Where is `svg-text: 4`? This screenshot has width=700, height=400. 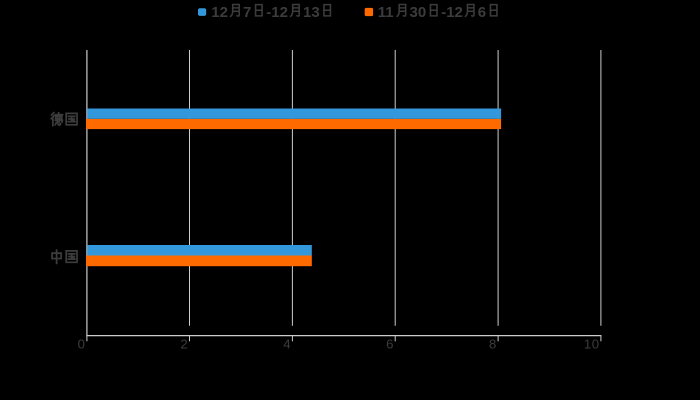
svg-text: 4 is located at coordinates (287, 344).